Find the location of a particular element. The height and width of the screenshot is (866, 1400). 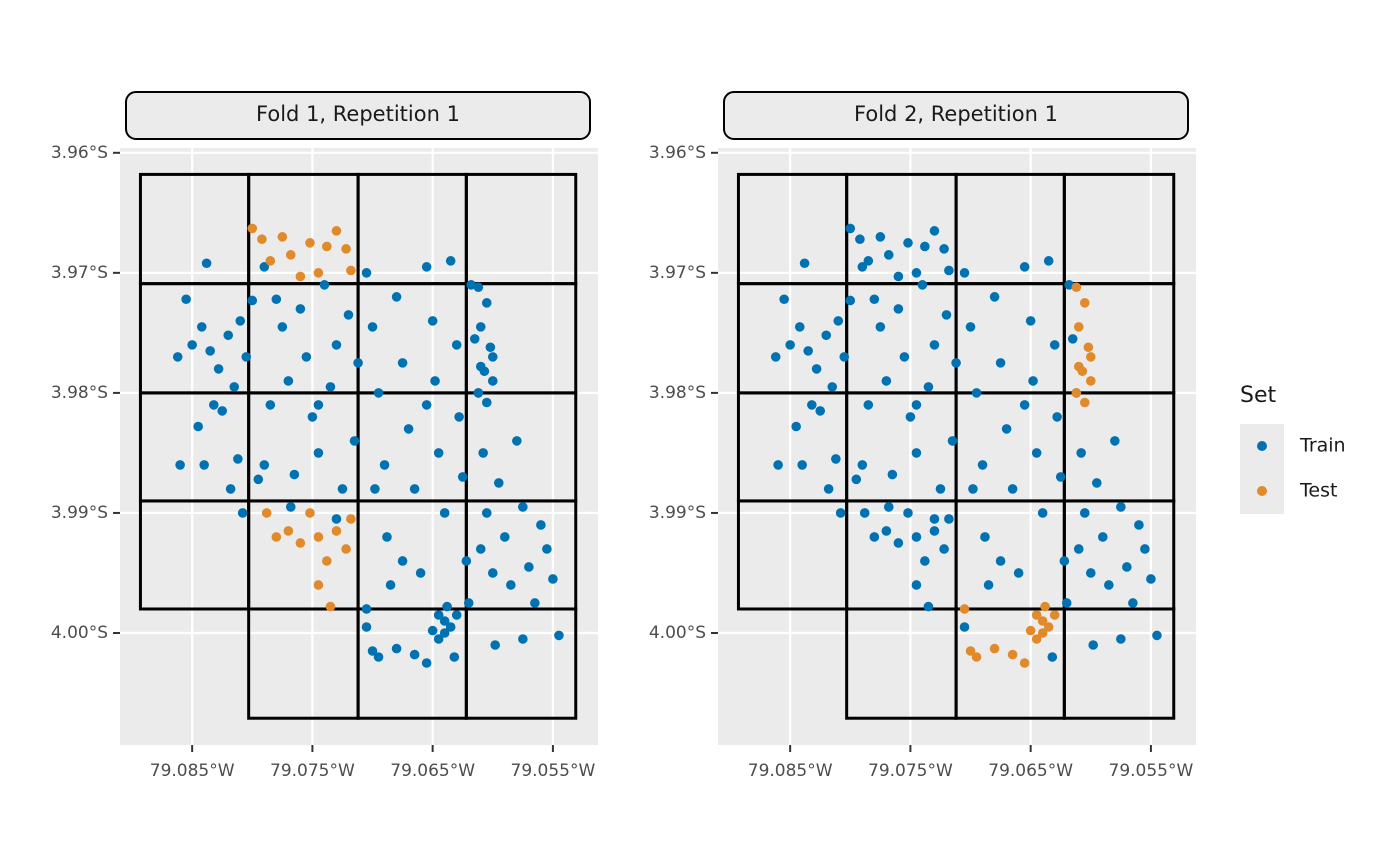

facet-title: Fold 1, Repetition 1 is located at coordinates (358, 114).